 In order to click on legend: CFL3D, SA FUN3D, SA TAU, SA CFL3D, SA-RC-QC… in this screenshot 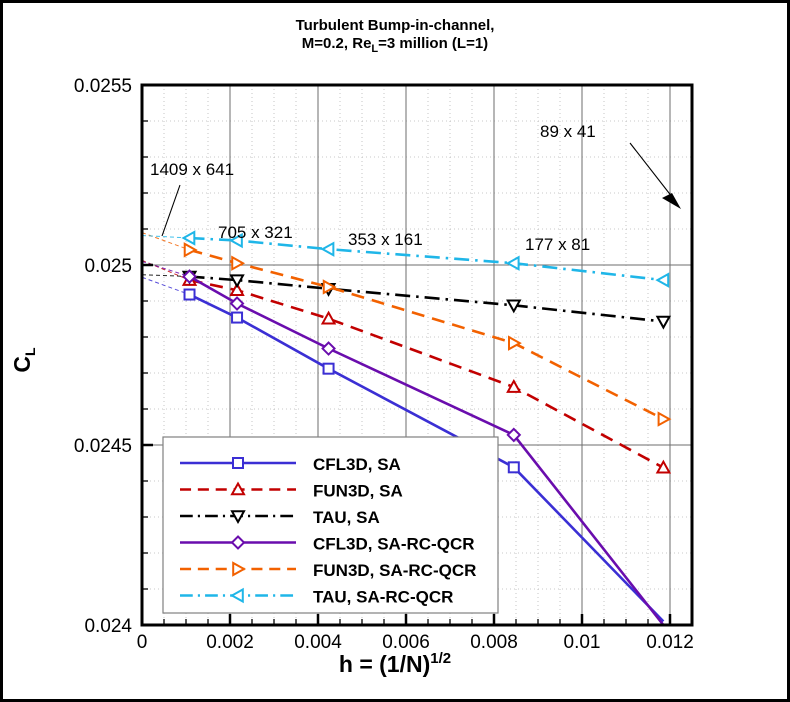, I will do `click(330, 525)`.